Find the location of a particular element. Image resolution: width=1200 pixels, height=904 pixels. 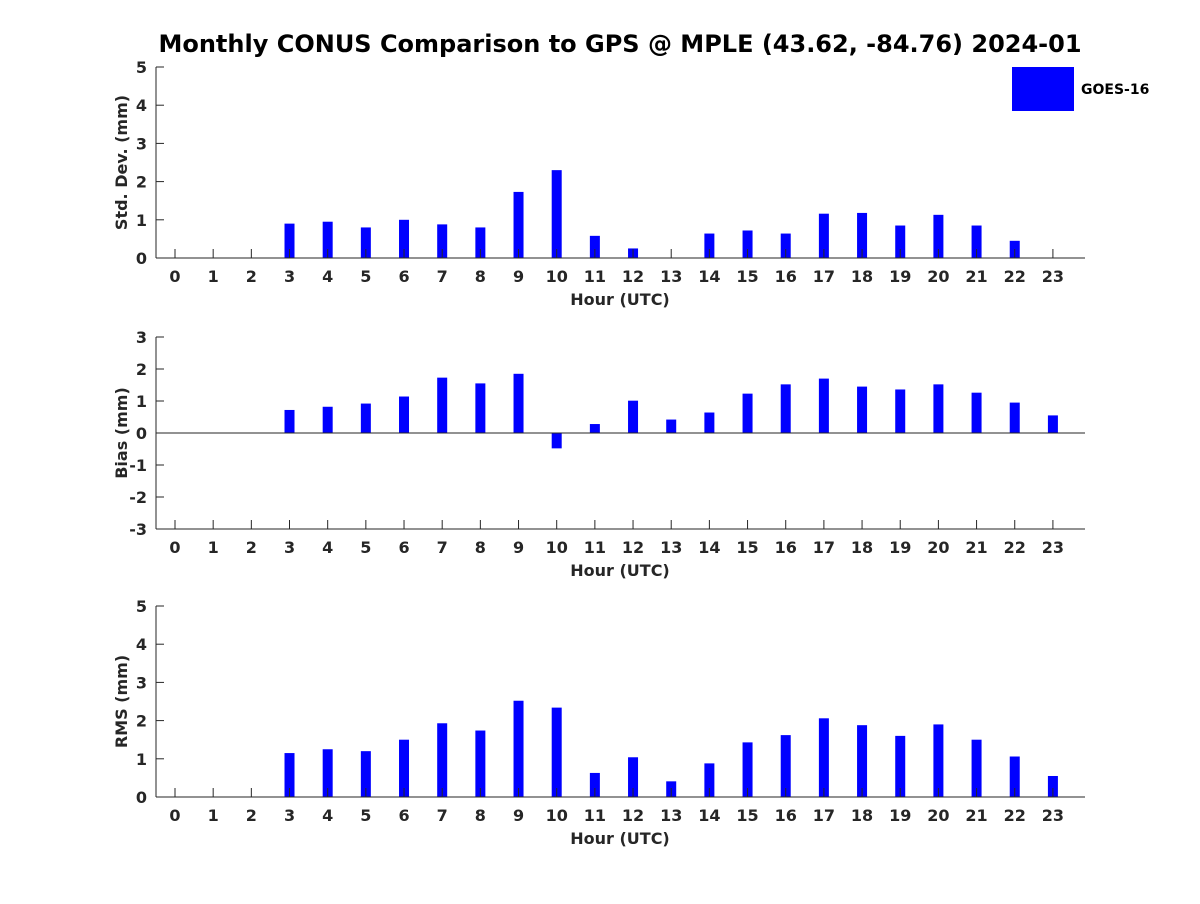

x-axis-label: Hour (UTC) is located at coordinates (620, 838).